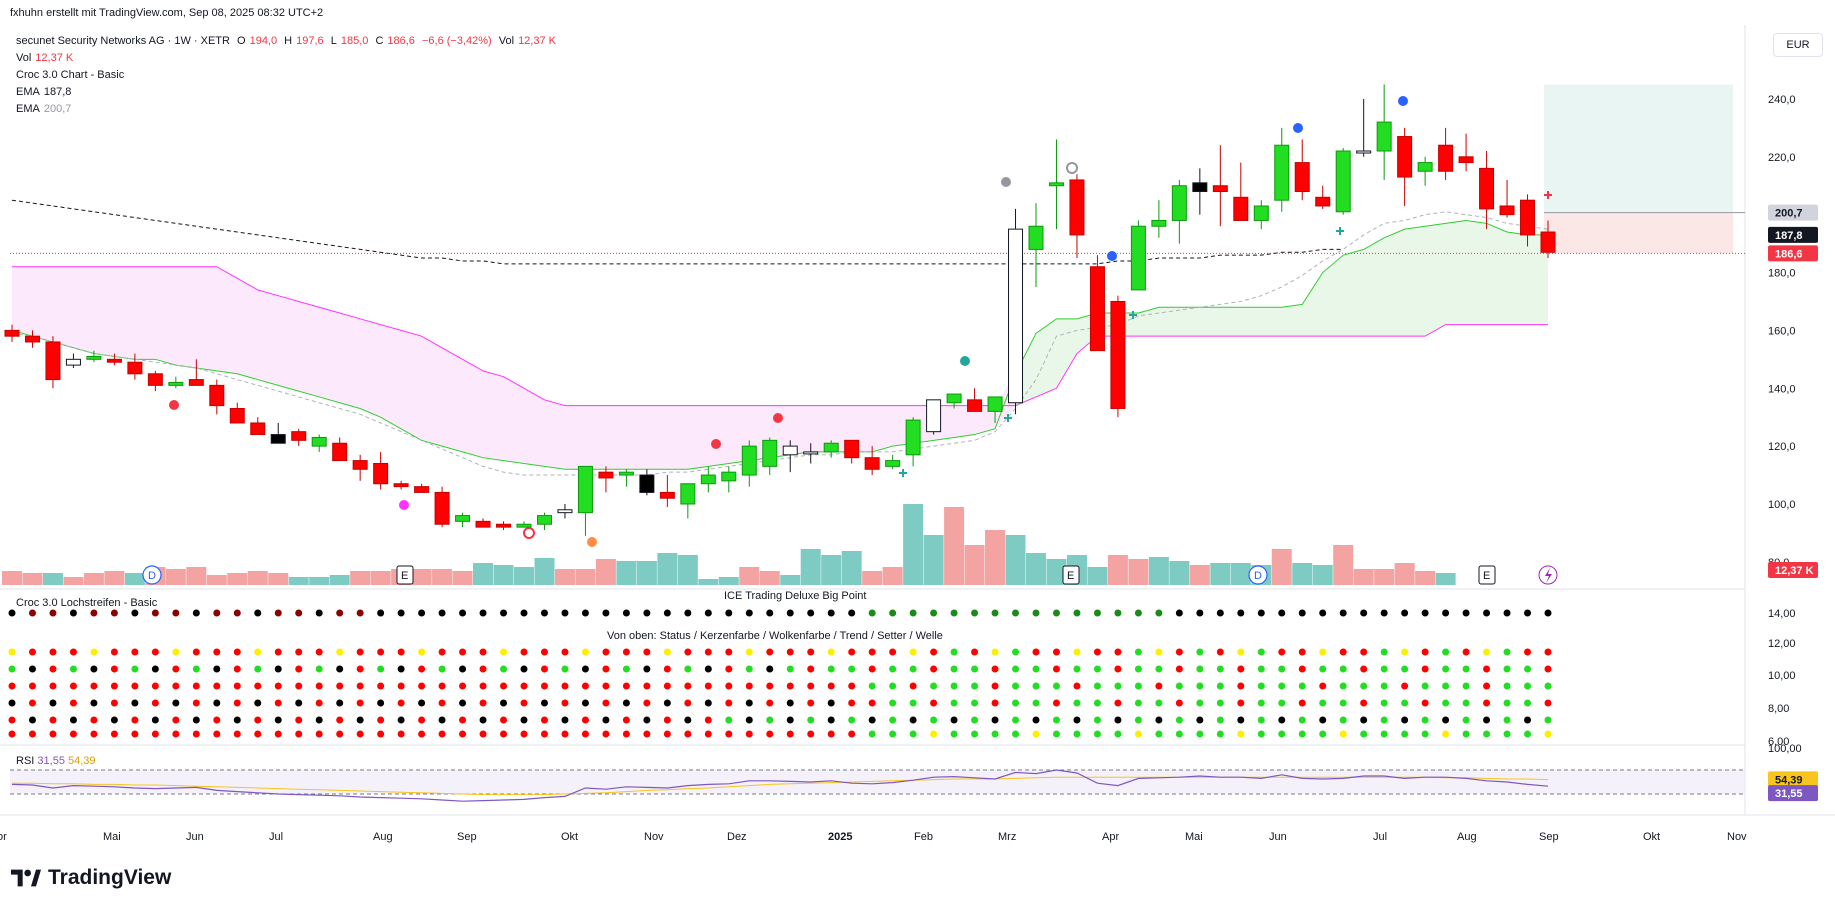 The width and height of the screenshot is (1835, 914). Describe the element at coordinates (90, 878) in the screenshot. I see `tradingview-brand: TradingView` at that location.